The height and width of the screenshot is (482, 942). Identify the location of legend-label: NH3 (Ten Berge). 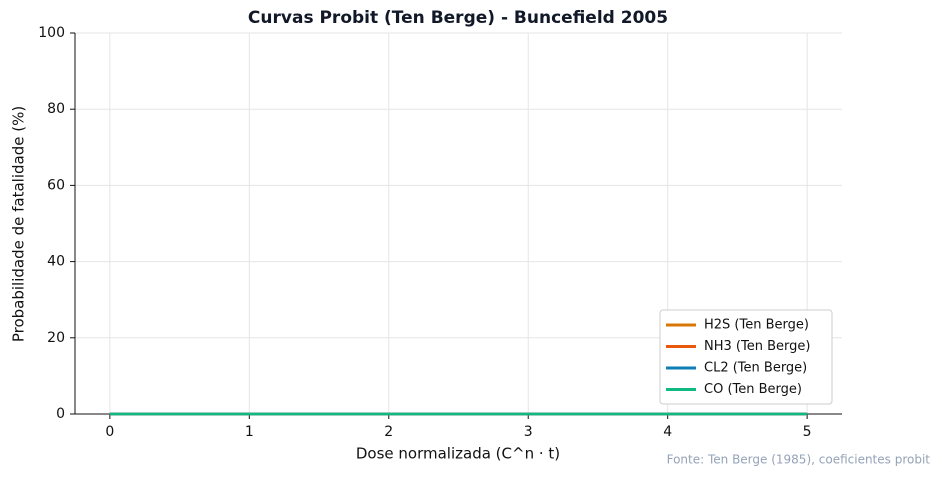
(757, 346).